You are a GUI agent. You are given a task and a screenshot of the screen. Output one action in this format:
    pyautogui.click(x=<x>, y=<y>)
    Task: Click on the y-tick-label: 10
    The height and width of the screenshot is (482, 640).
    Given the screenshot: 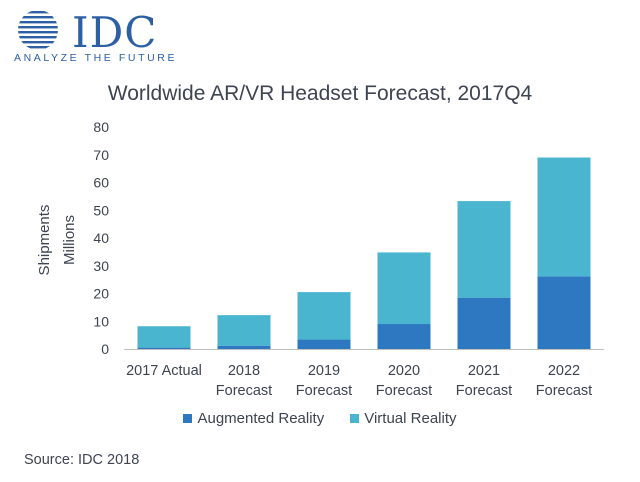 What is the action you would take?
    pyautogui.click(x=101, y=321)
    